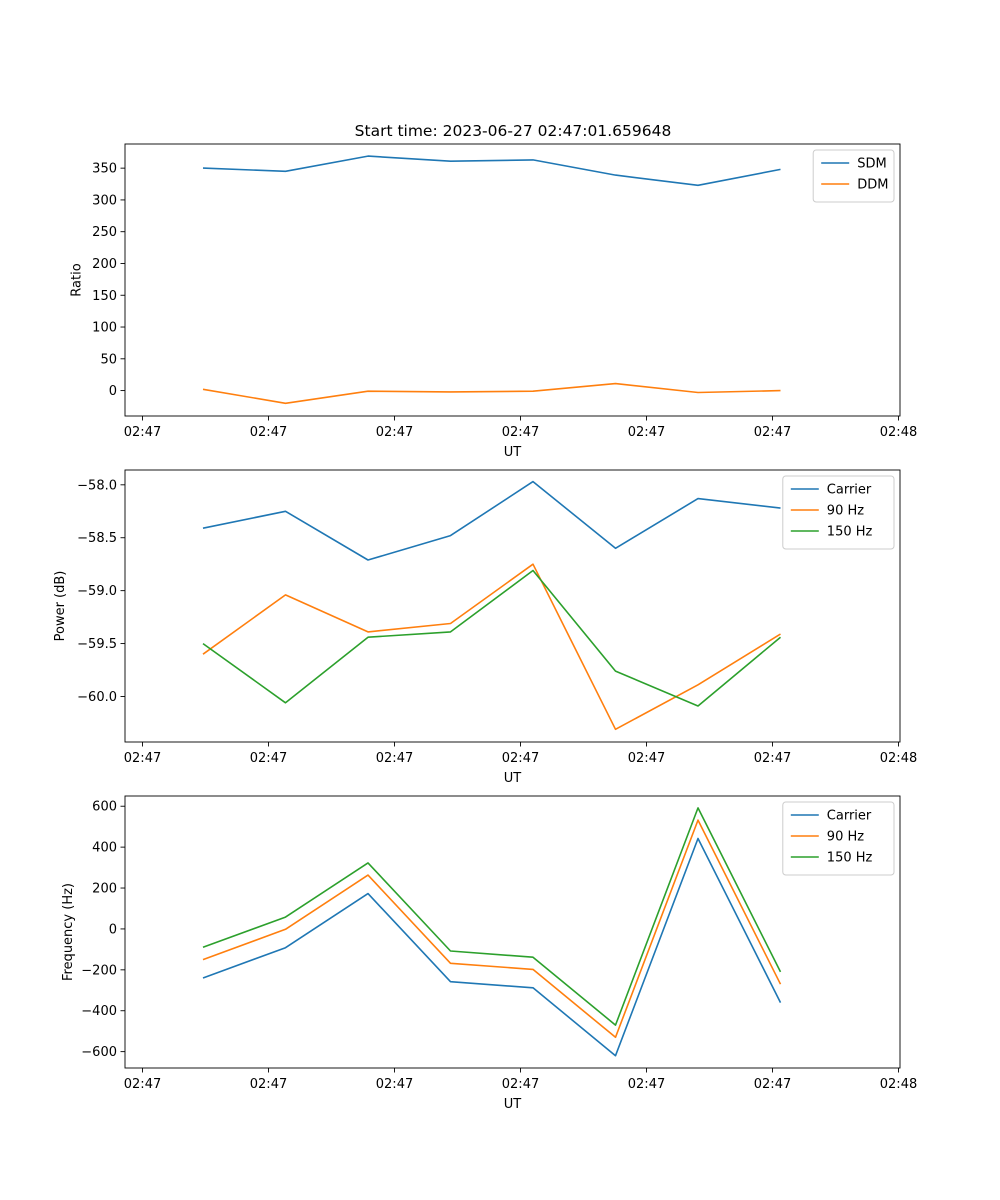 This screenshot has height=1200, width=1000. What do you see at coordinates (872, 185) in the screenshot?
I see `legend-label: DDM` at bounding box center [872, 185].